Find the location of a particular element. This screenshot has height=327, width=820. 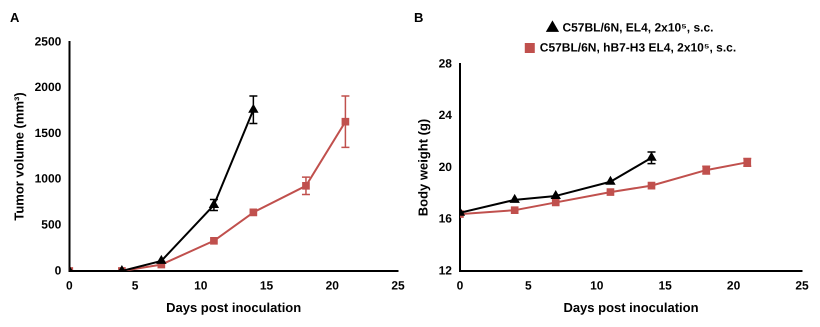

y-tick-label: 2500 is located at coordinates (48, 41).